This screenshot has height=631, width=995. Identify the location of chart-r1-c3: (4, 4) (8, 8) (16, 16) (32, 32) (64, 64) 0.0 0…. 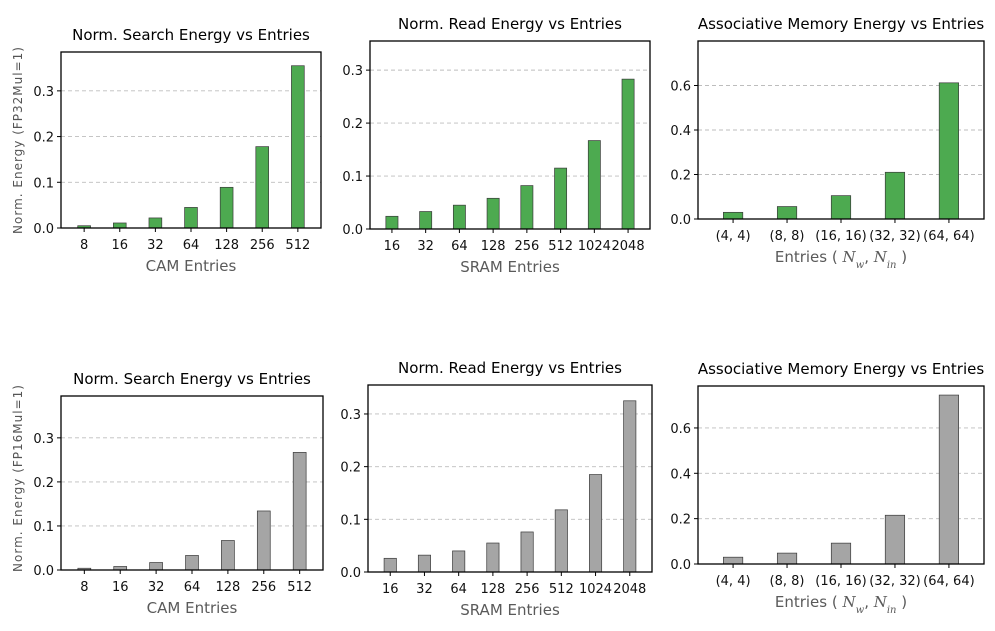
(827, 143).